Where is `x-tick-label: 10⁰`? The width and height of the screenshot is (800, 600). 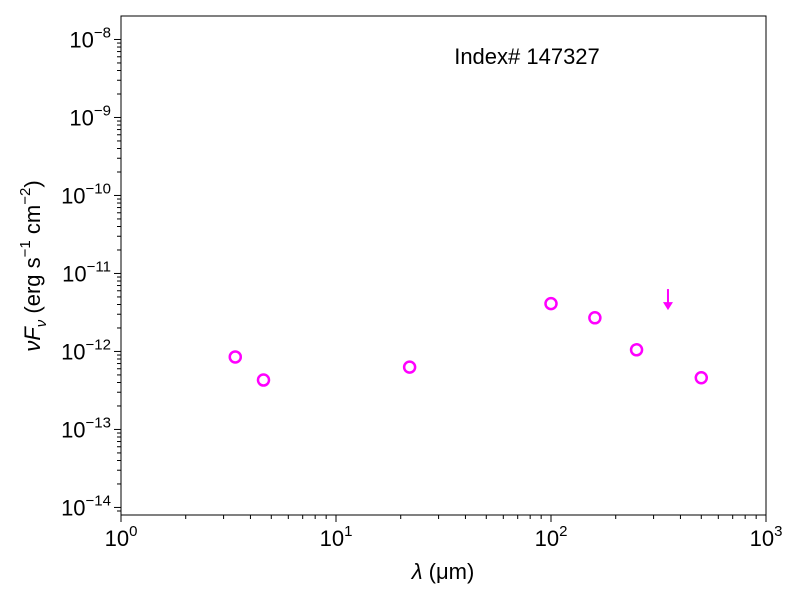
x-tick-label: 10⁰ is located at coordinates (121, 537).